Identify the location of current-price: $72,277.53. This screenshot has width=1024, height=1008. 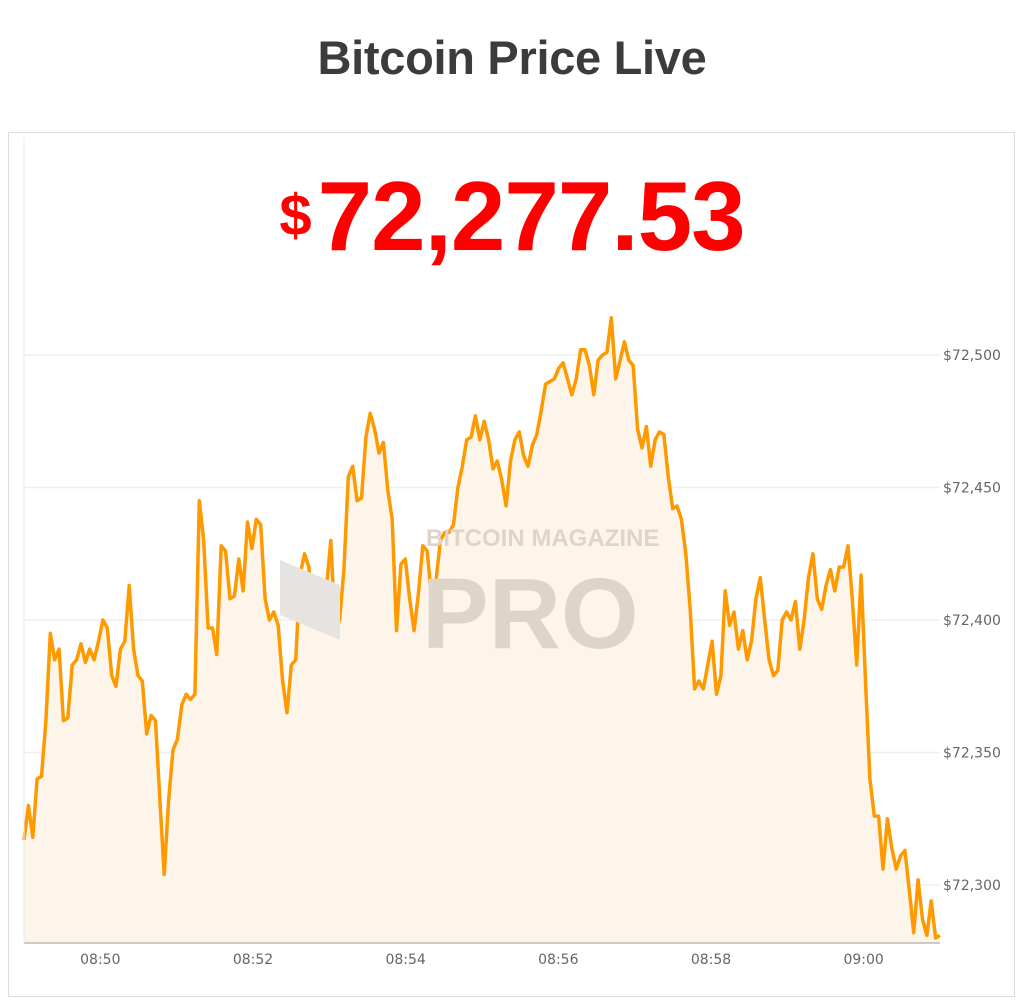
(512, 216).